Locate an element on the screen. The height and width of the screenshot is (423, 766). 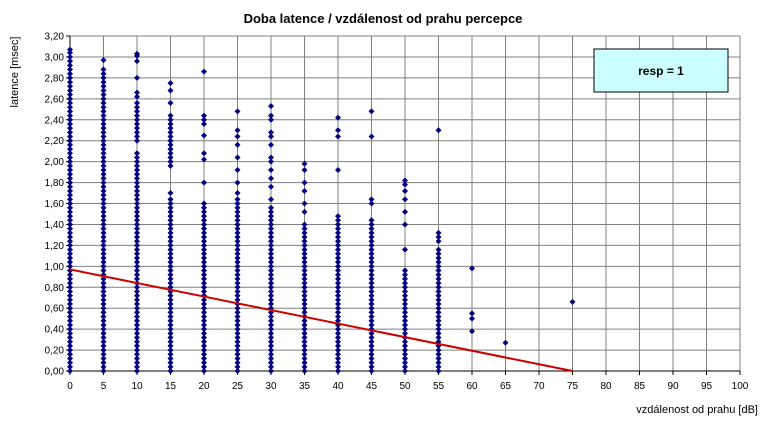
y-tick-label: 2,80 is located at coordinates (55, 78).